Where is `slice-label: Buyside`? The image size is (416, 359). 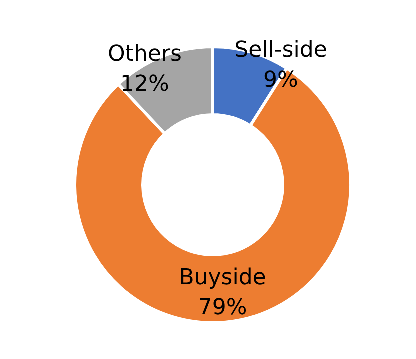 slice-label: Buyside is located at coordinates (222, 278).